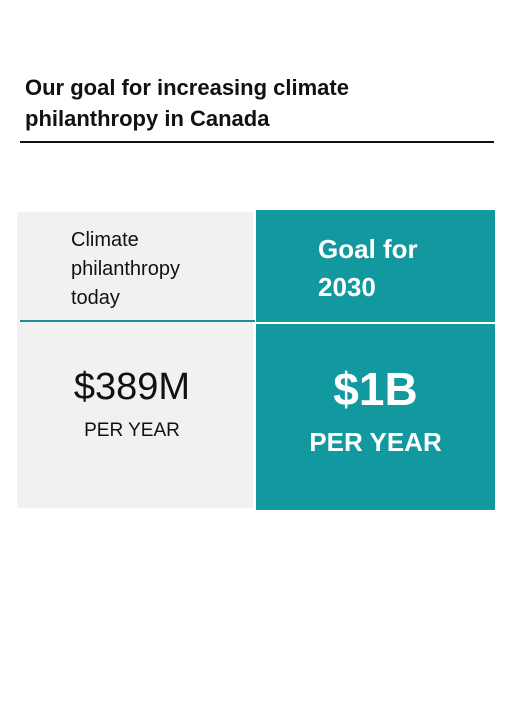 The height and width of the screenshot is (720, 520). I want to click on panel-value: $389M, so click(132, 387).